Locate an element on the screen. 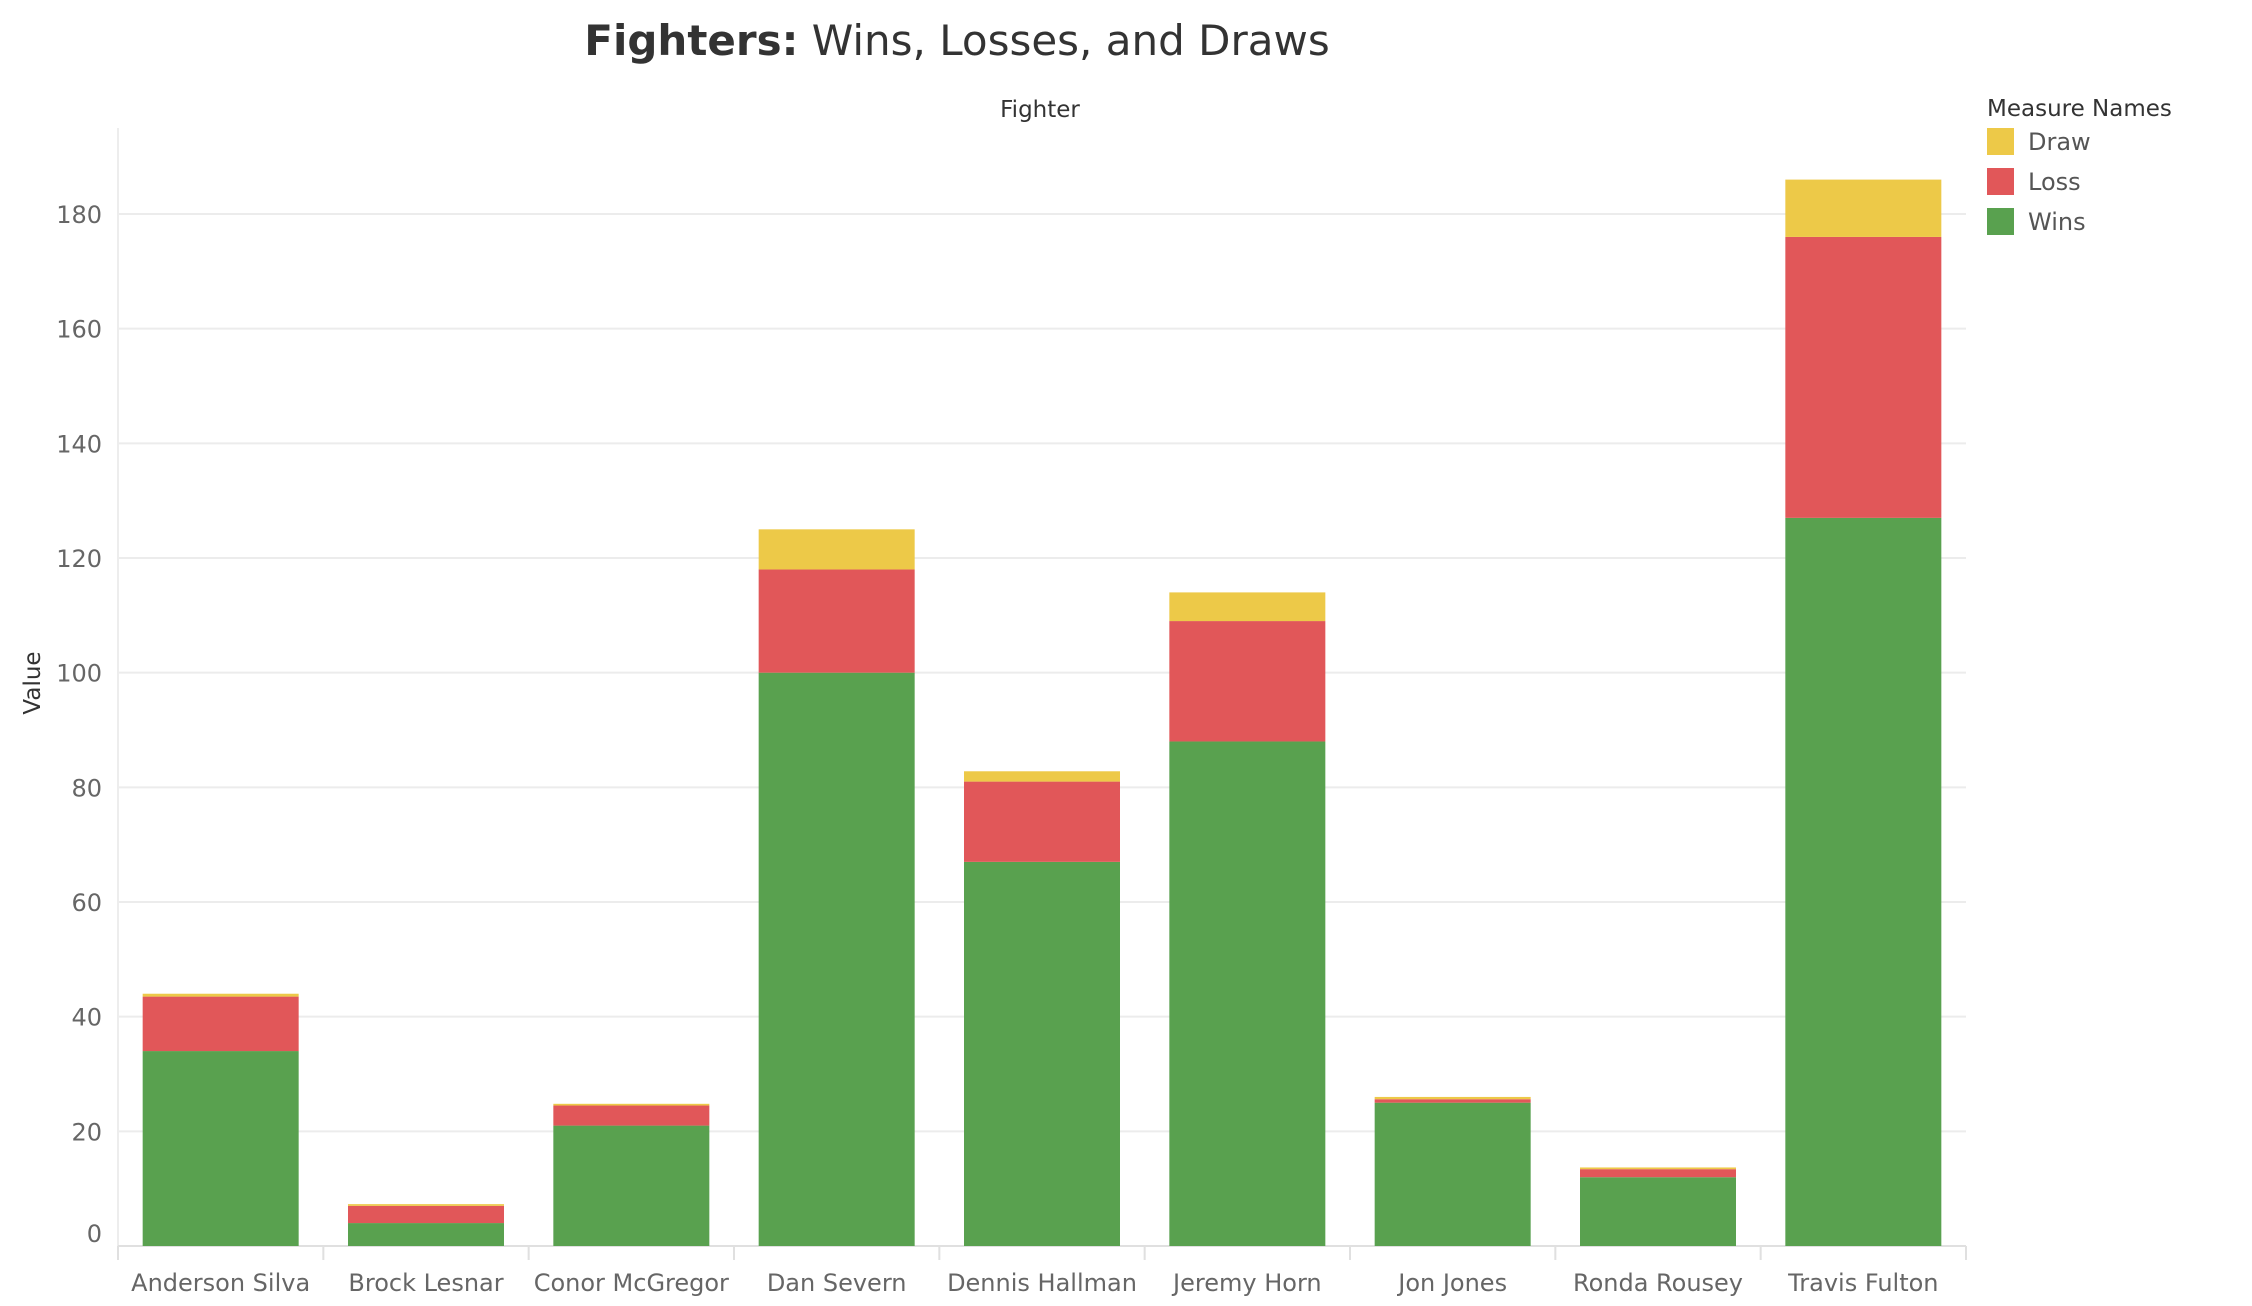 The image size is (2252, 1306). x-tick-label: Jeremy Horn is located at coordinates (1246, 1283).